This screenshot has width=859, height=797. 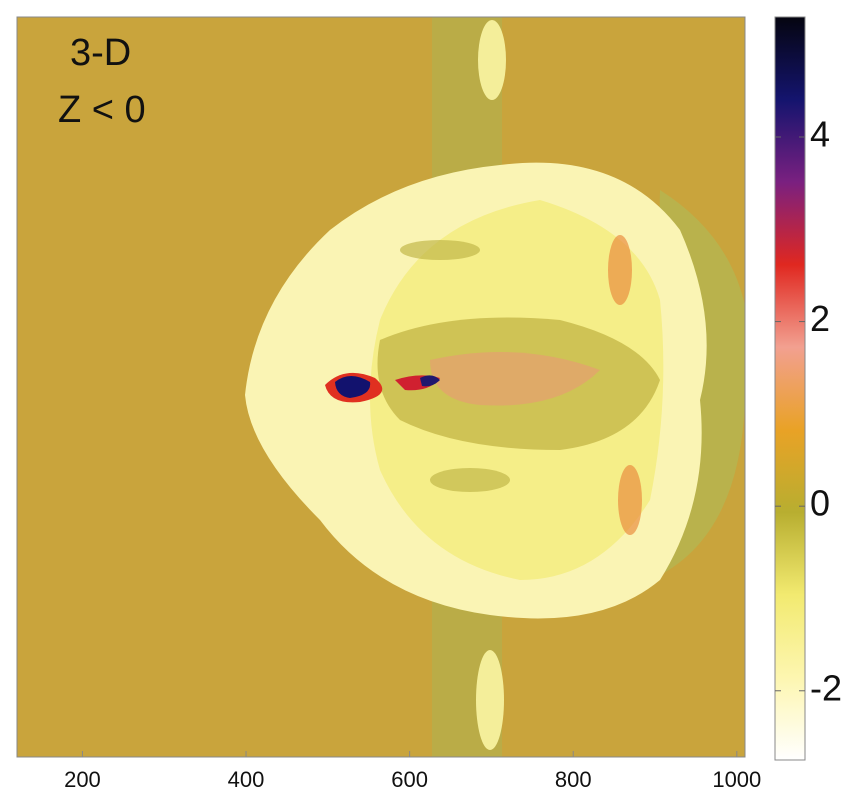 I want to click on x-tick-label: 200, so click(x=82, y=779).